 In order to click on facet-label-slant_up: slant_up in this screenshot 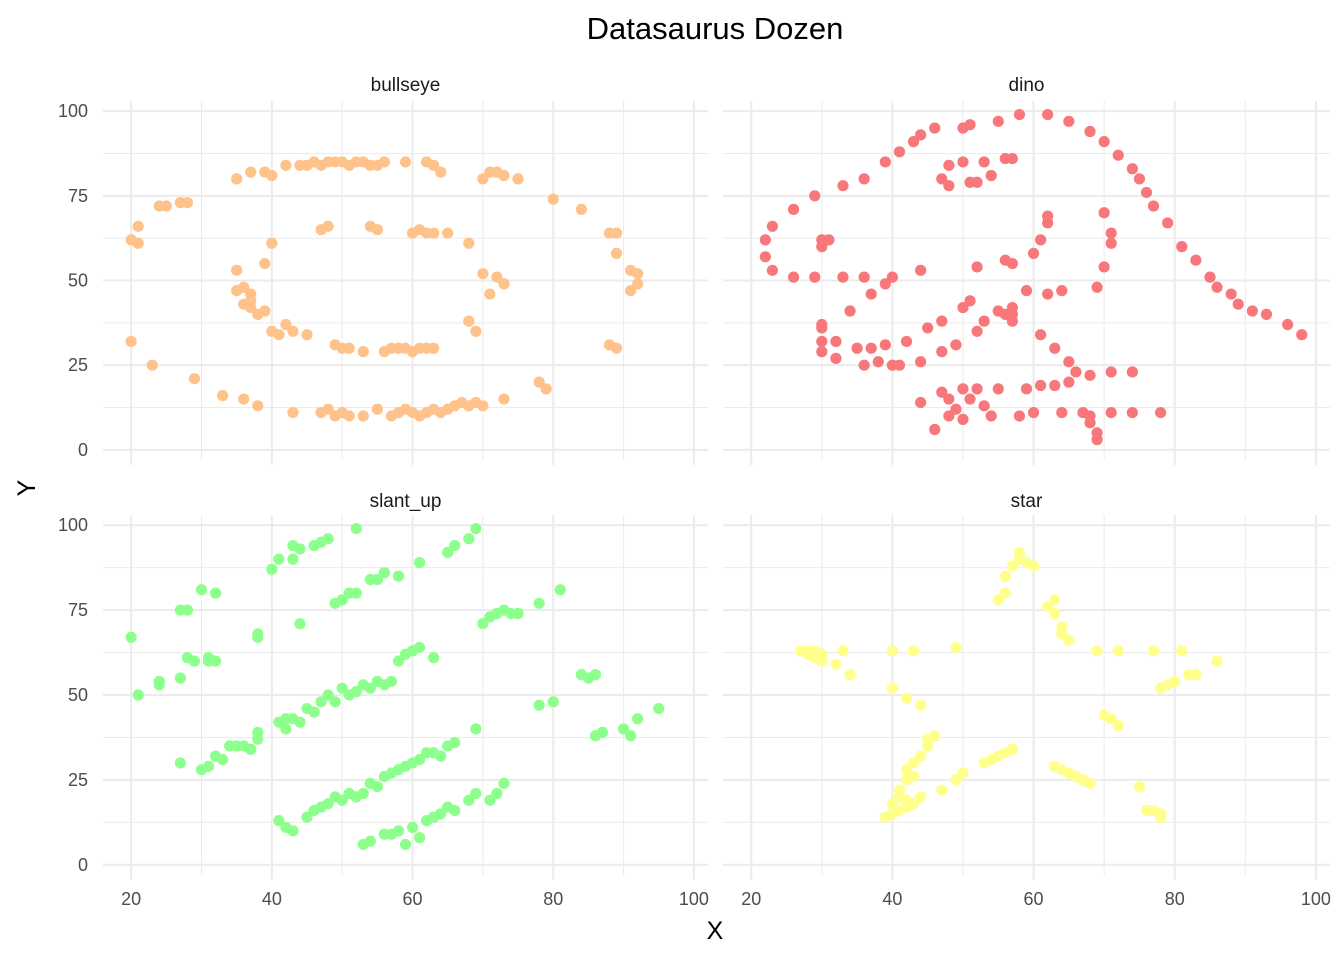, I will do `click(406, 501)`.